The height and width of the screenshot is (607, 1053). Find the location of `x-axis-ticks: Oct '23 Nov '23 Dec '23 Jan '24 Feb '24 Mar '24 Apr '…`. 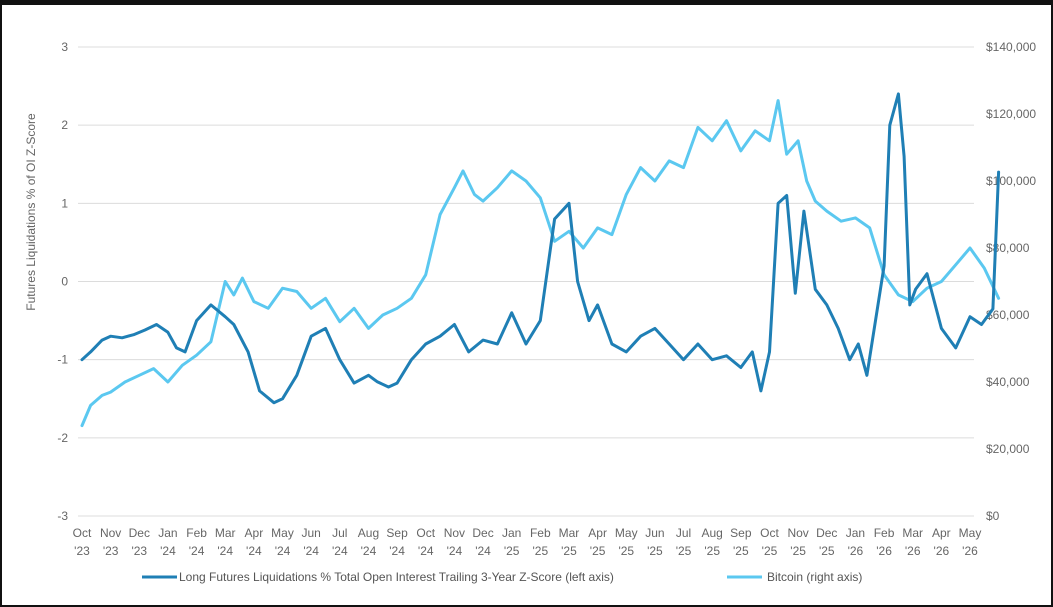

x-axis-ticks: Oct '23 Nov '23 Dec '23 Jan '24 Feb '24 Mar '24 Apr '… is located at coordinates (527, 542).